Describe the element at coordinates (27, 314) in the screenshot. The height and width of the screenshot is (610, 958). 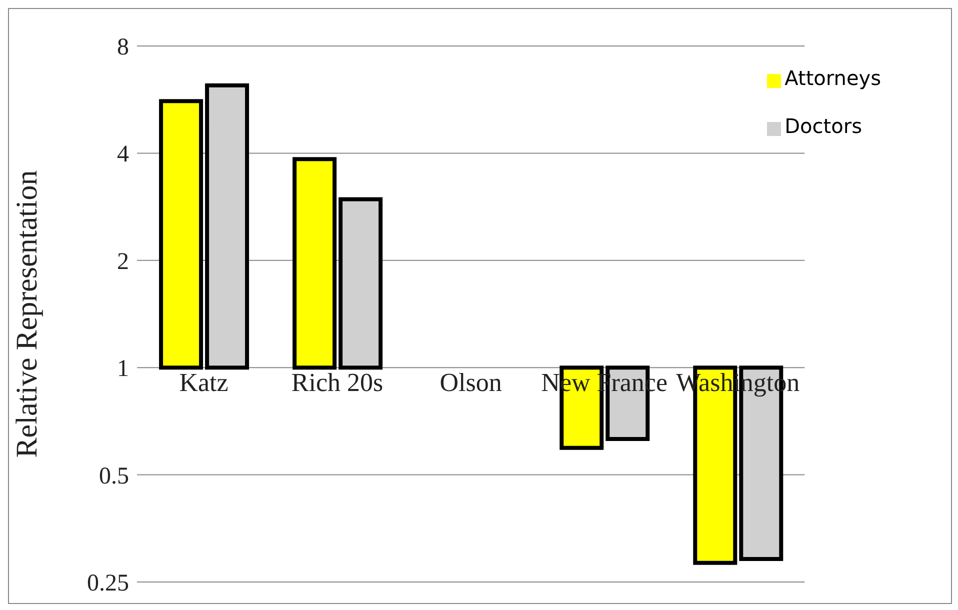
I see `y-axis-title: Relative Representation` at that location.